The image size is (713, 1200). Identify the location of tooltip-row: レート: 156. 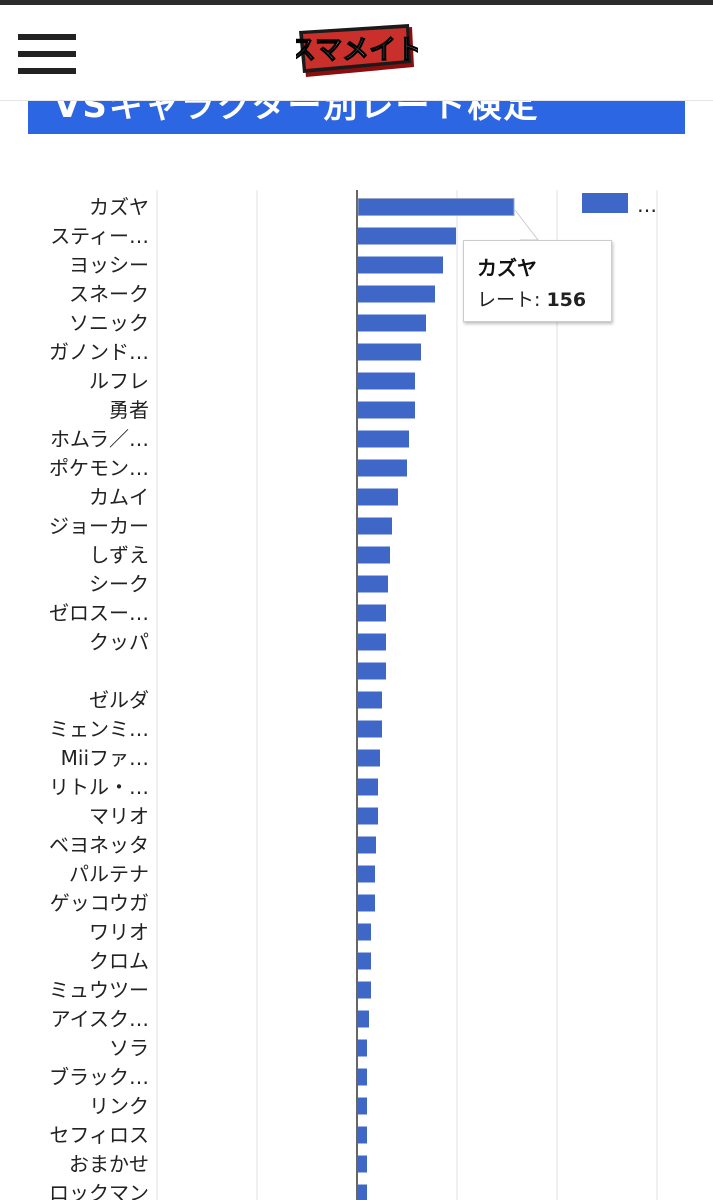
(531, 298).